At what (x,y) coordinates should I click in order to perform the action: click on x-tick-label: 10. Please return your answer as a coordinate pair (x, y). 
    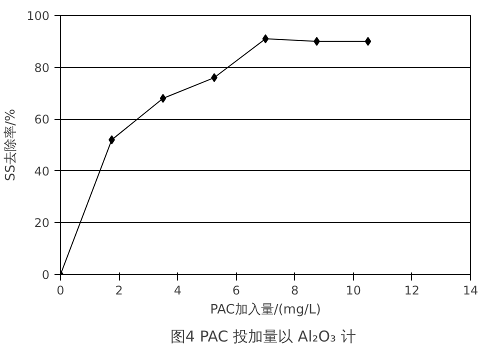
    Looking at the image, I should click on (354, 291).